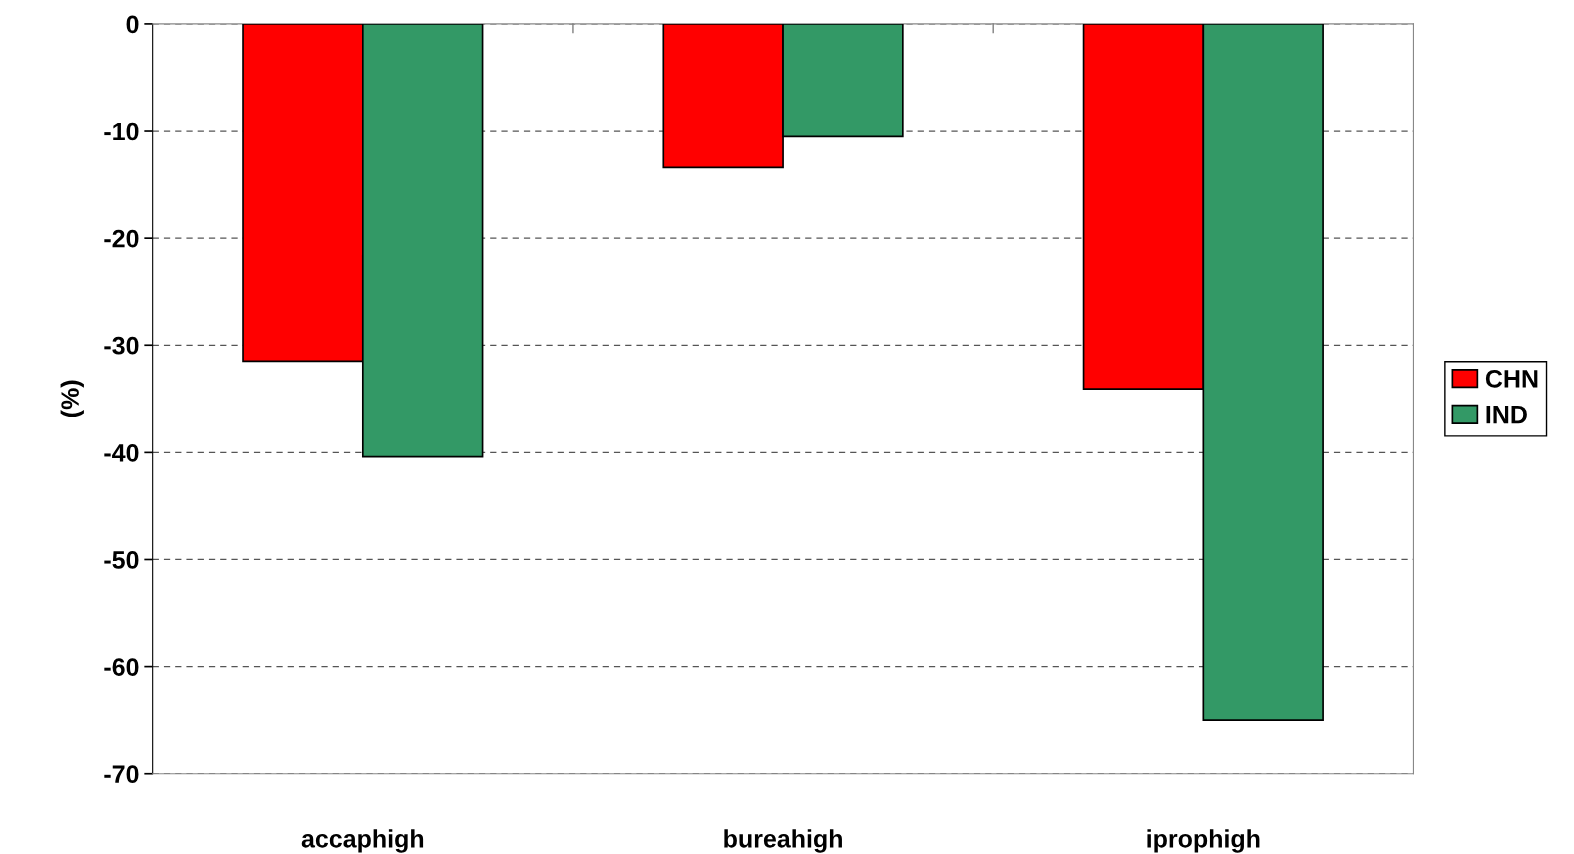 The image size is (1574, 854). Describe the element at coordinates (1506, 414) in the screenshot. I see `legend-label: IND` at that location.